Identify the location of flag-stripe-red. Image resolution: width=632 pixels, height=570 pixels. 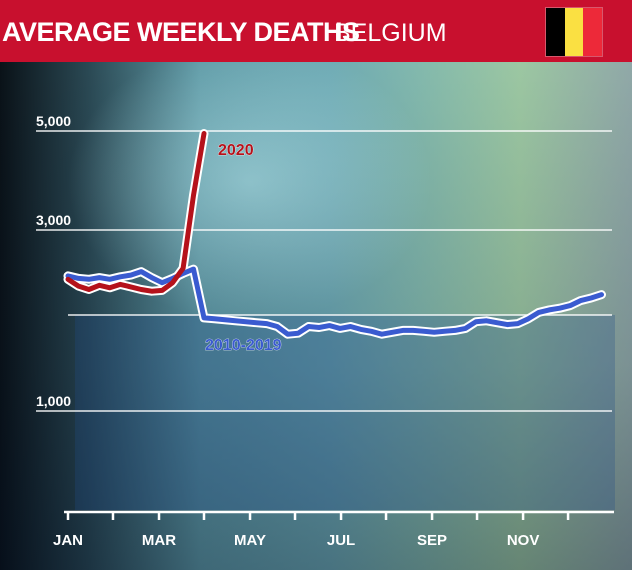
(593, 32).